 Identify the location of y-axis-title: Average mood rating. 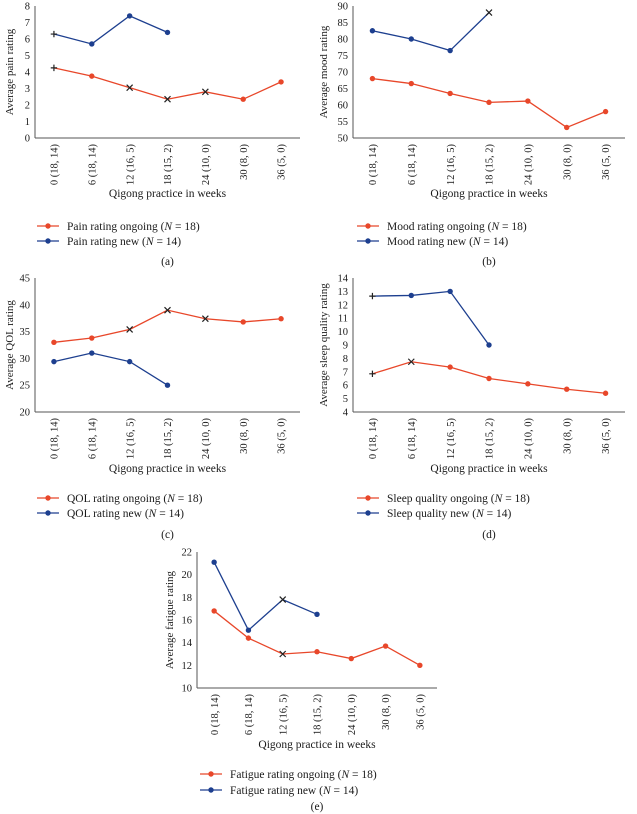
(324, 71).